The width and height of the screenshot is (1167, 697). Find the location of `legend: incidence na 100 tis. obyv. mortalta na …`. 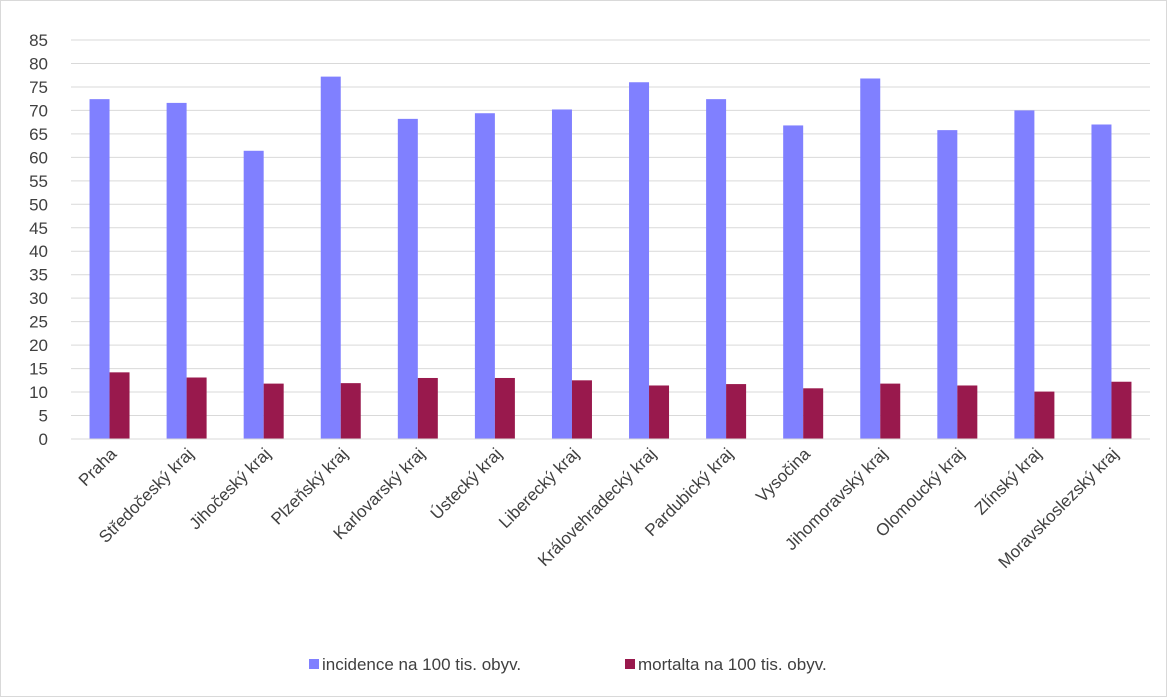

legend: incidence na 100 tis. obyv. mortalta na … is located at coordinates (568, 664).